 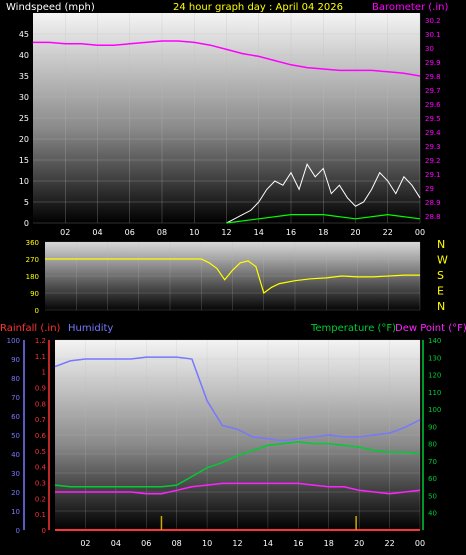 What do you see at coordinates (13, 341) in the screenshot?
I see `humidity-tick-label: 100` at bounding box center [13, 341].